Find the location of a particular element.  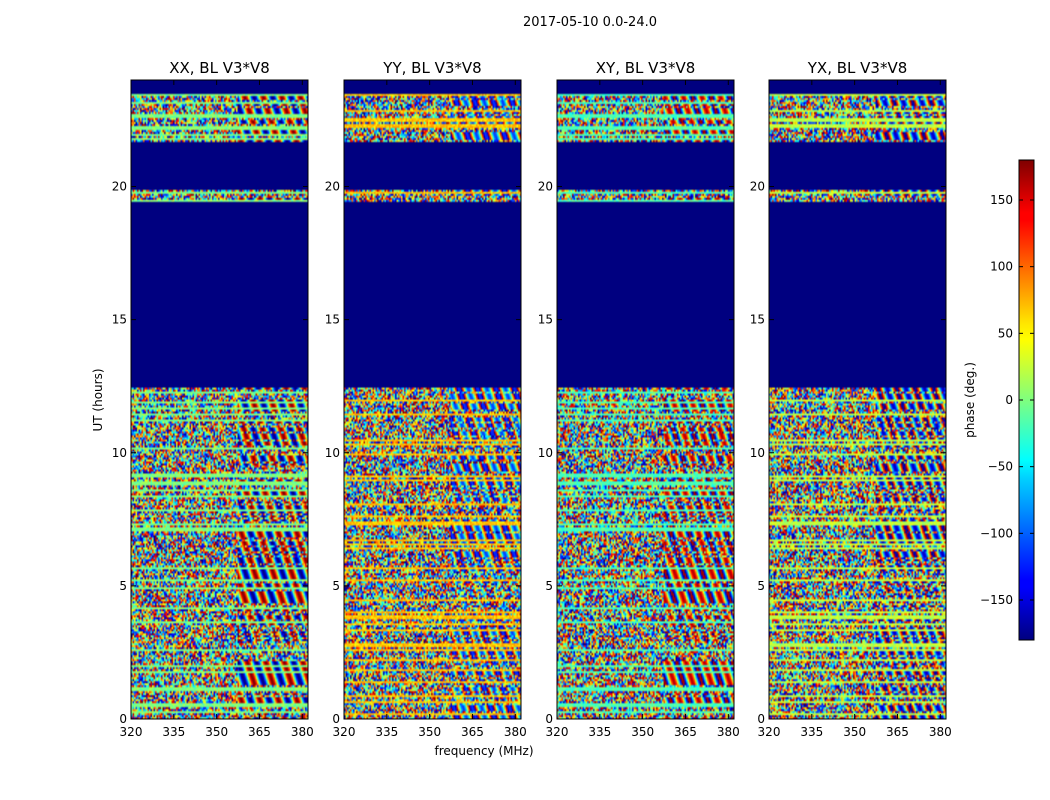

colorbar-tick-label: 150 is located at coordinates (1001, 200).